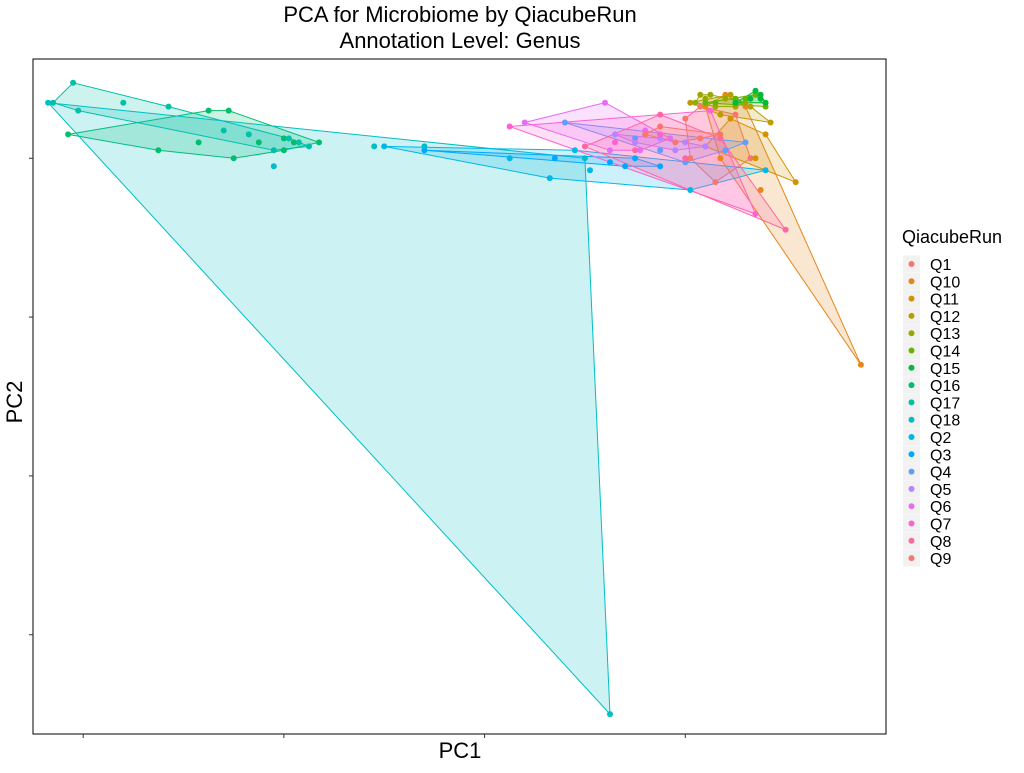 The image size is (1024, 773). What do you see at coordinates (945, 317) in the screenshot?
I see `legend-label-q12: Q12` at bounding box center [945, 317].